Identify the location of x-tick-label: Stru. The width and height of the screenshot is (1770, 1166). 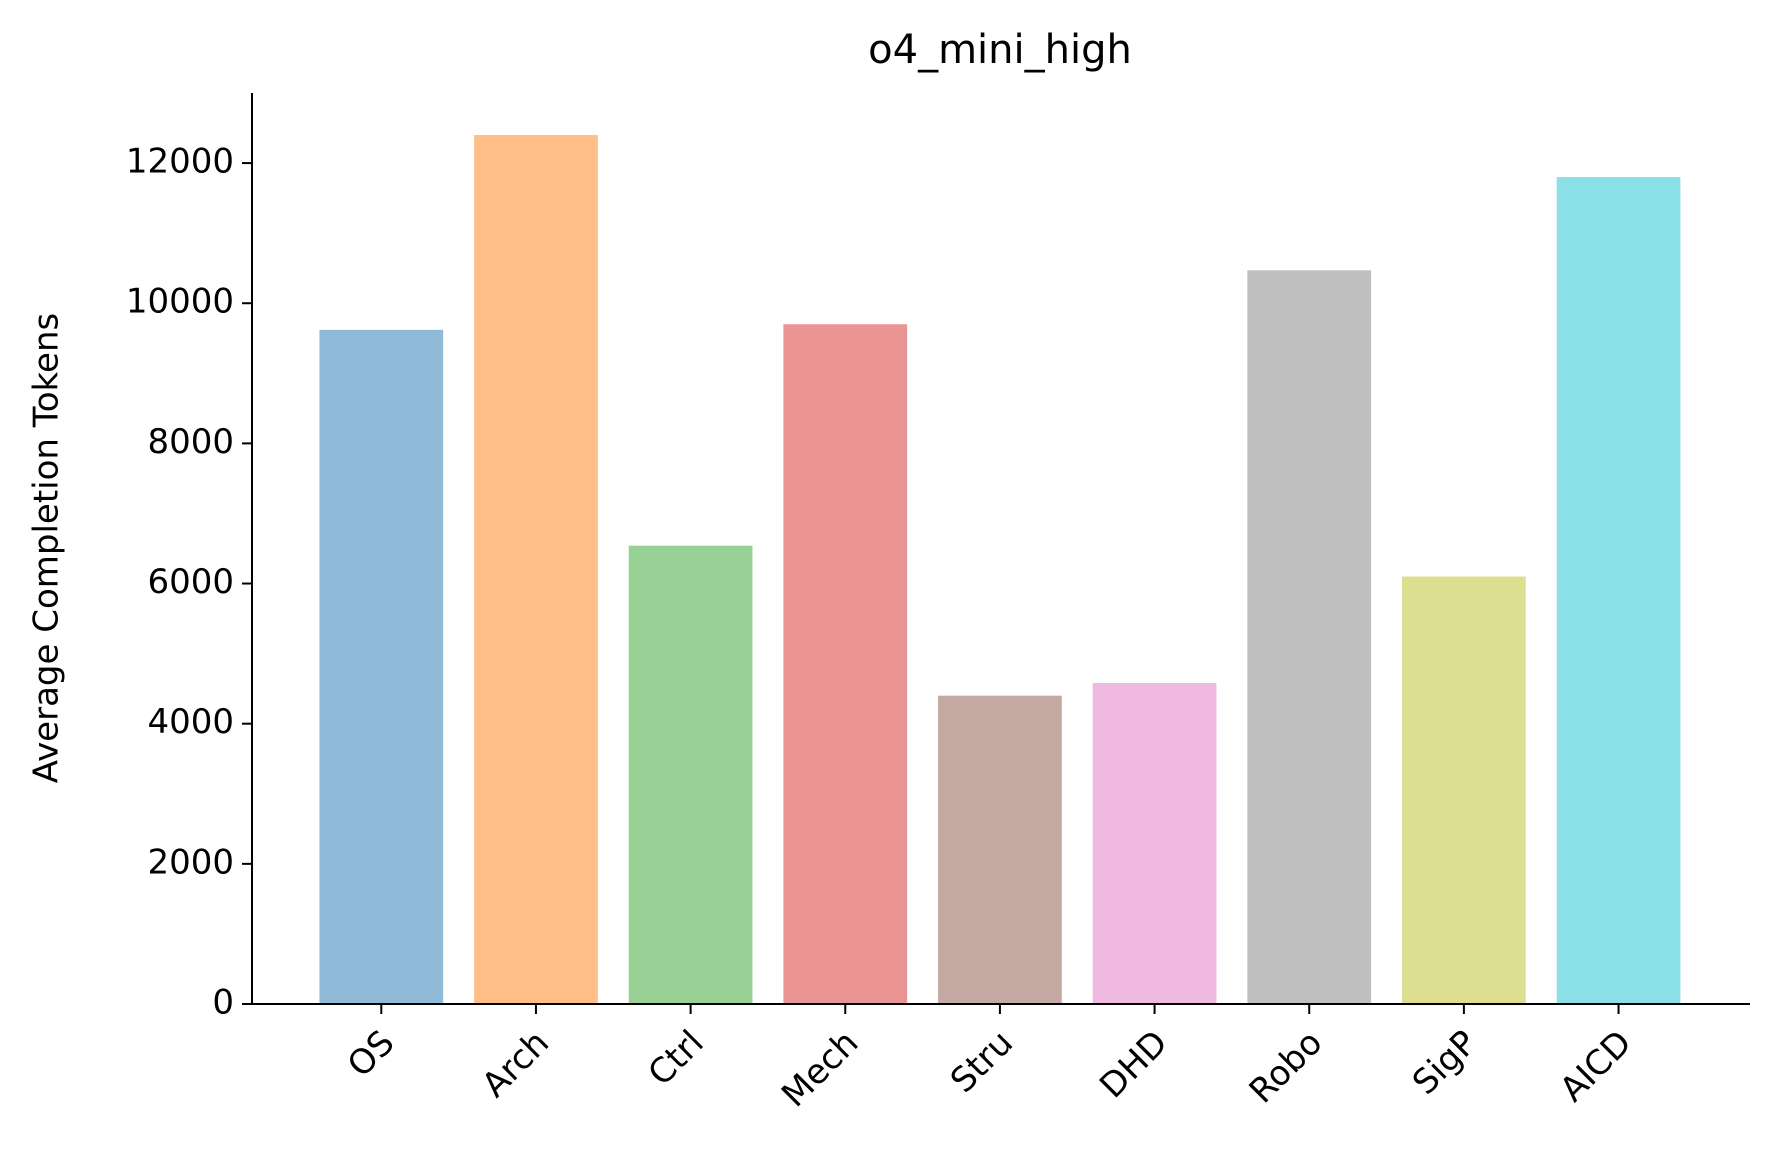
(982, 1062).